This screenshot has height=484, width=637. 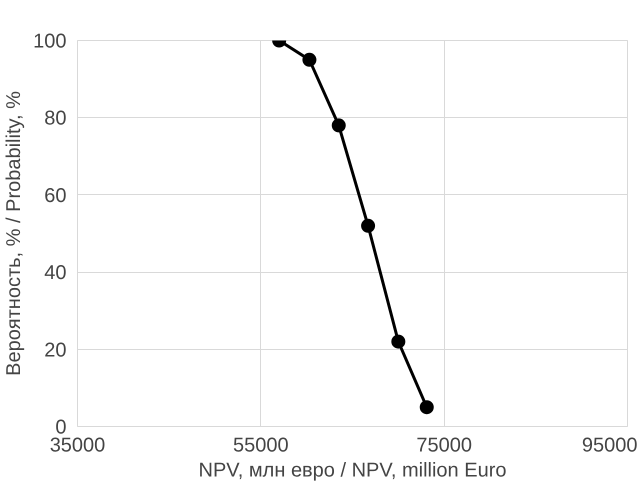 What do you see at coordinates (609, 445) in the screenshot?
I see `x-tick-label: 95000` at bounding box center [609, 445].